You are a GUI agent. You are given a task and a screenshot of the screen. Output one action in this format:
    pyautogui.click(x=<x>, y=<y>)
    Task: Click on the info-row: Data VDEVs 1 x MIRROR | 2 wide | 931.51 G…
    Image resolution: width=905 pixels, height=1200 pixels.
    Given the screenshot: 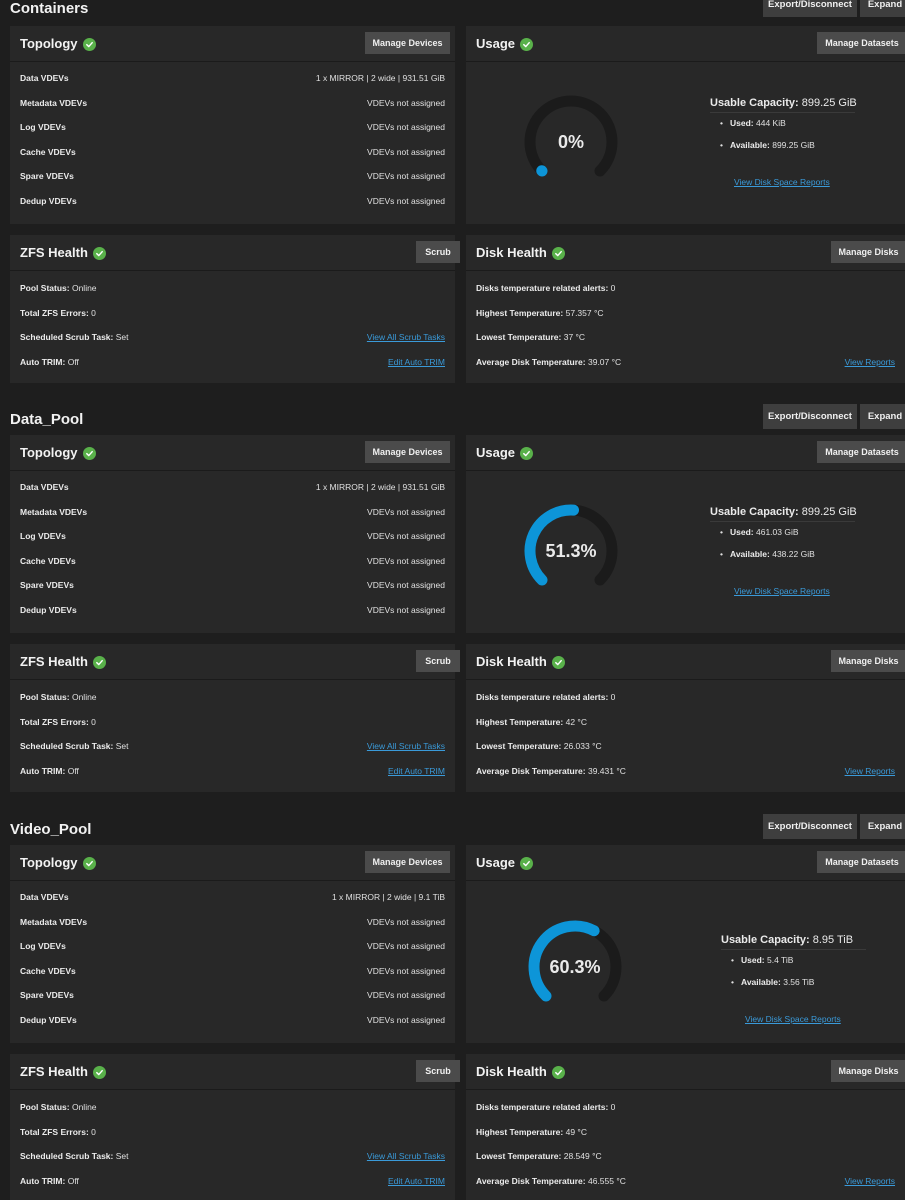 What is the action you would take?
    pyautogui.click(x=232, y=78)
    